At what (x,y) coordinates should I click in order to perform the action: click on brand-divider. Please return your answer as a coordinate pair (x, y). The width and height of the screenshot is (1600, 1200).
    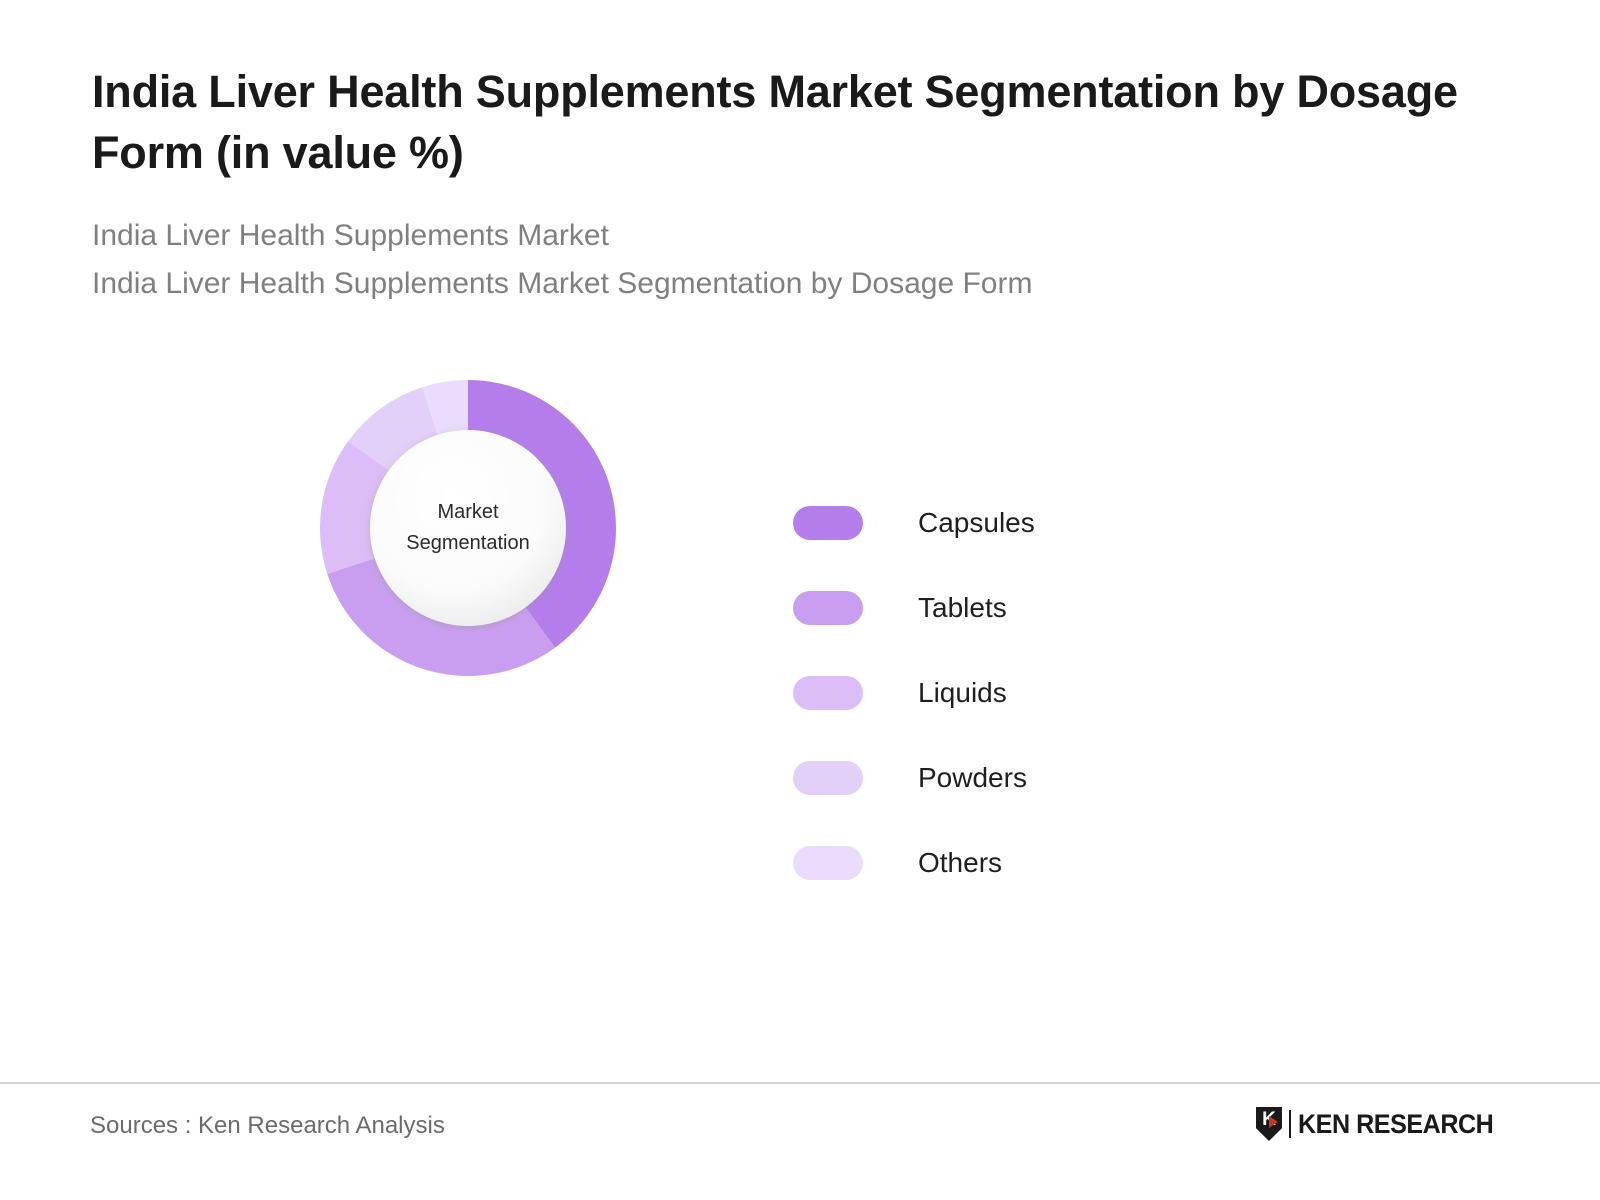
    Looking at the image, I should click on (1289, 1124).